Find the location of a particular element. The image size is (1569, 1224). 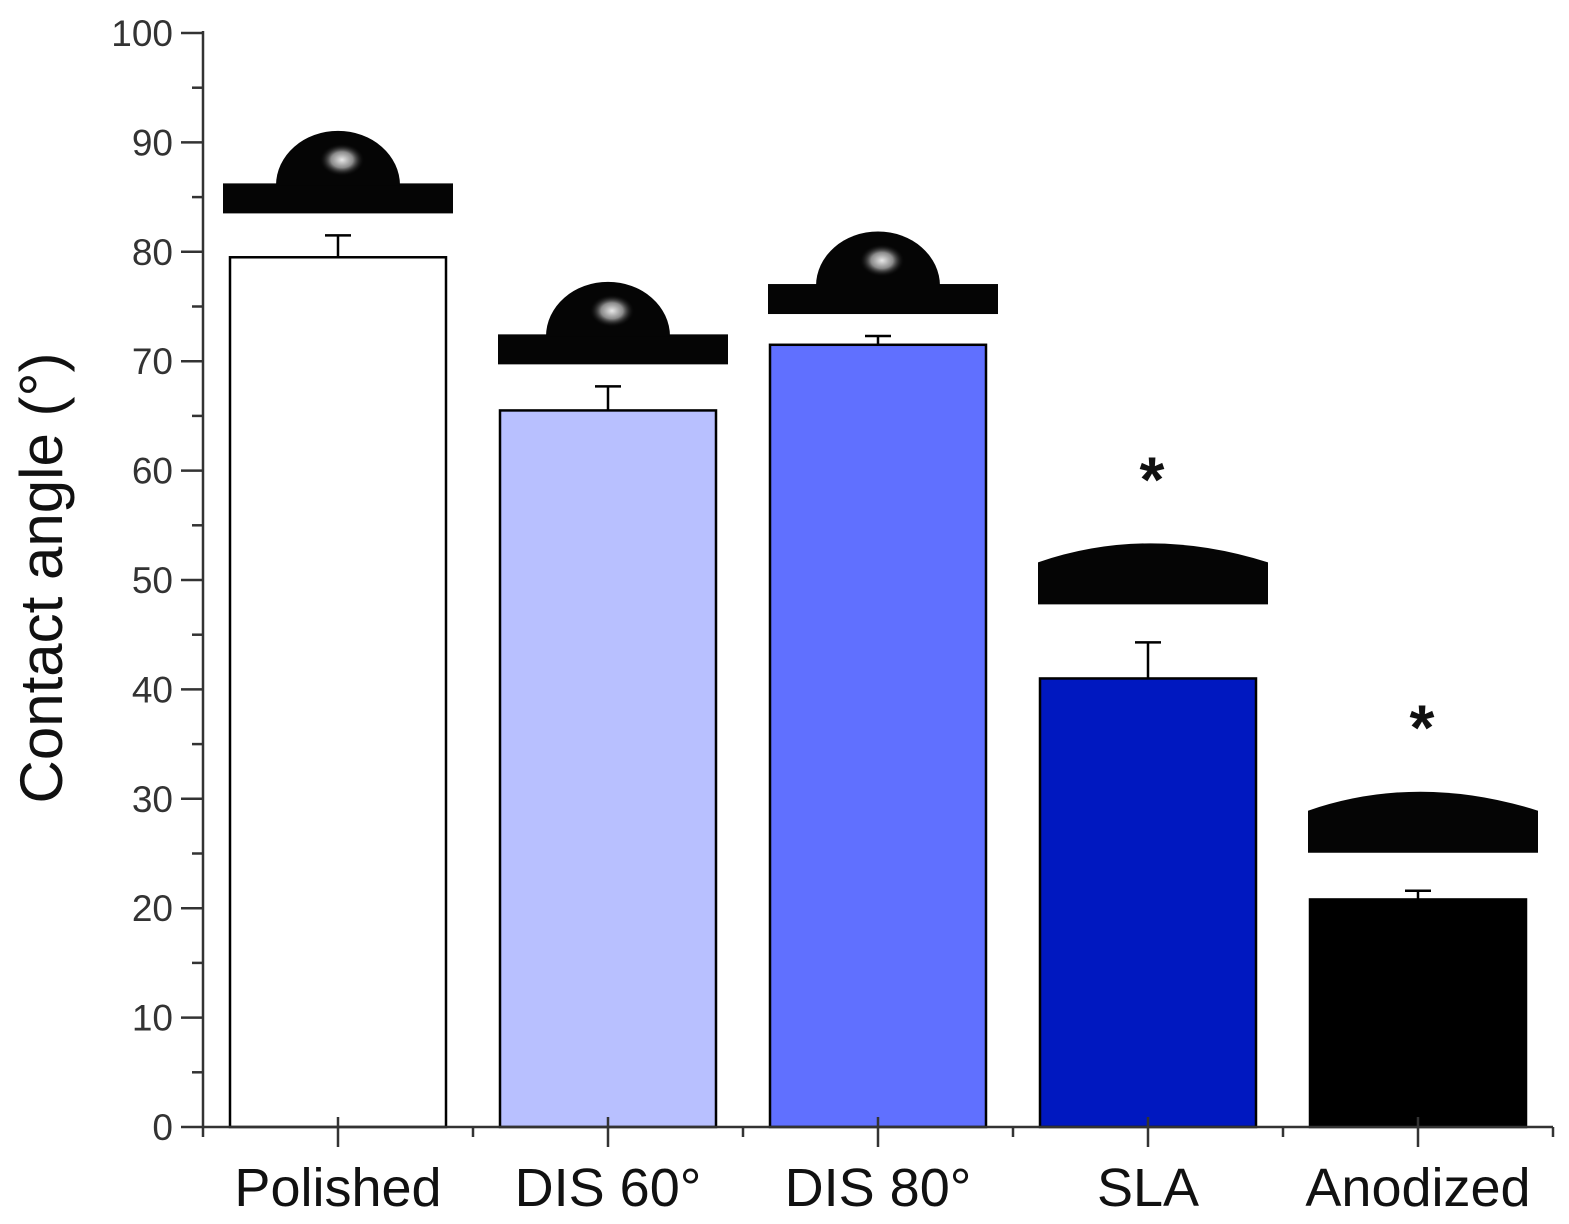

y-tick-label: 70 is located at coordinates (152, 361).